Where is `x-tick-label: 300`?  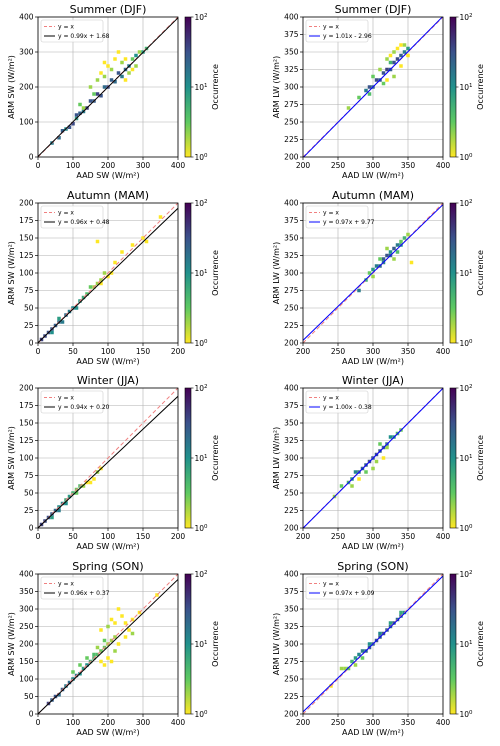
x-tick-label: 300 is located at coordinates (143, 722).